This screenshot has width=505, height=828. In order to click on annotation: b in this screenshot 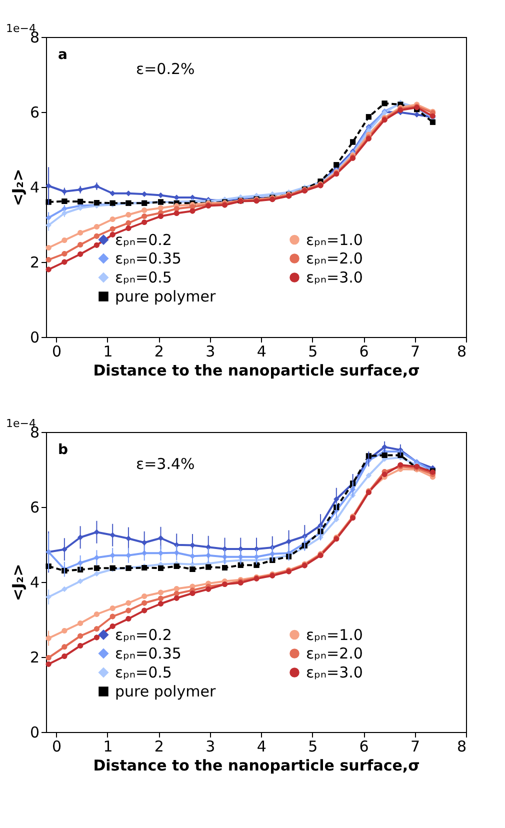, I will do `click(63, 450)`.